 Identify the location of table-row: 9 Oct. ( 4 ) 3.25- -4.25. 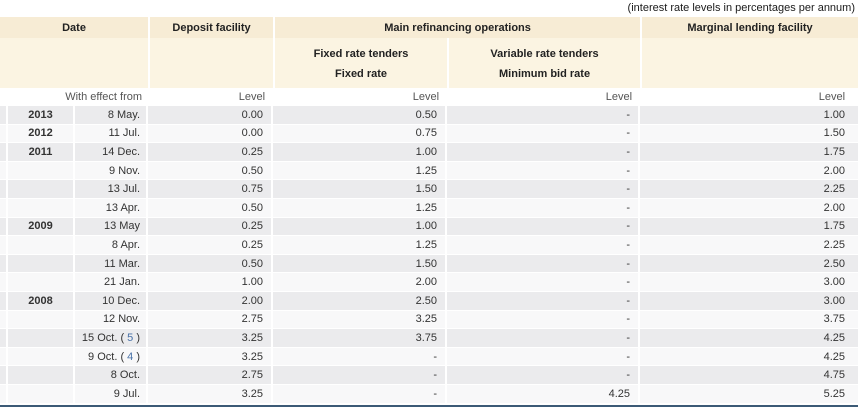
(429, 357).